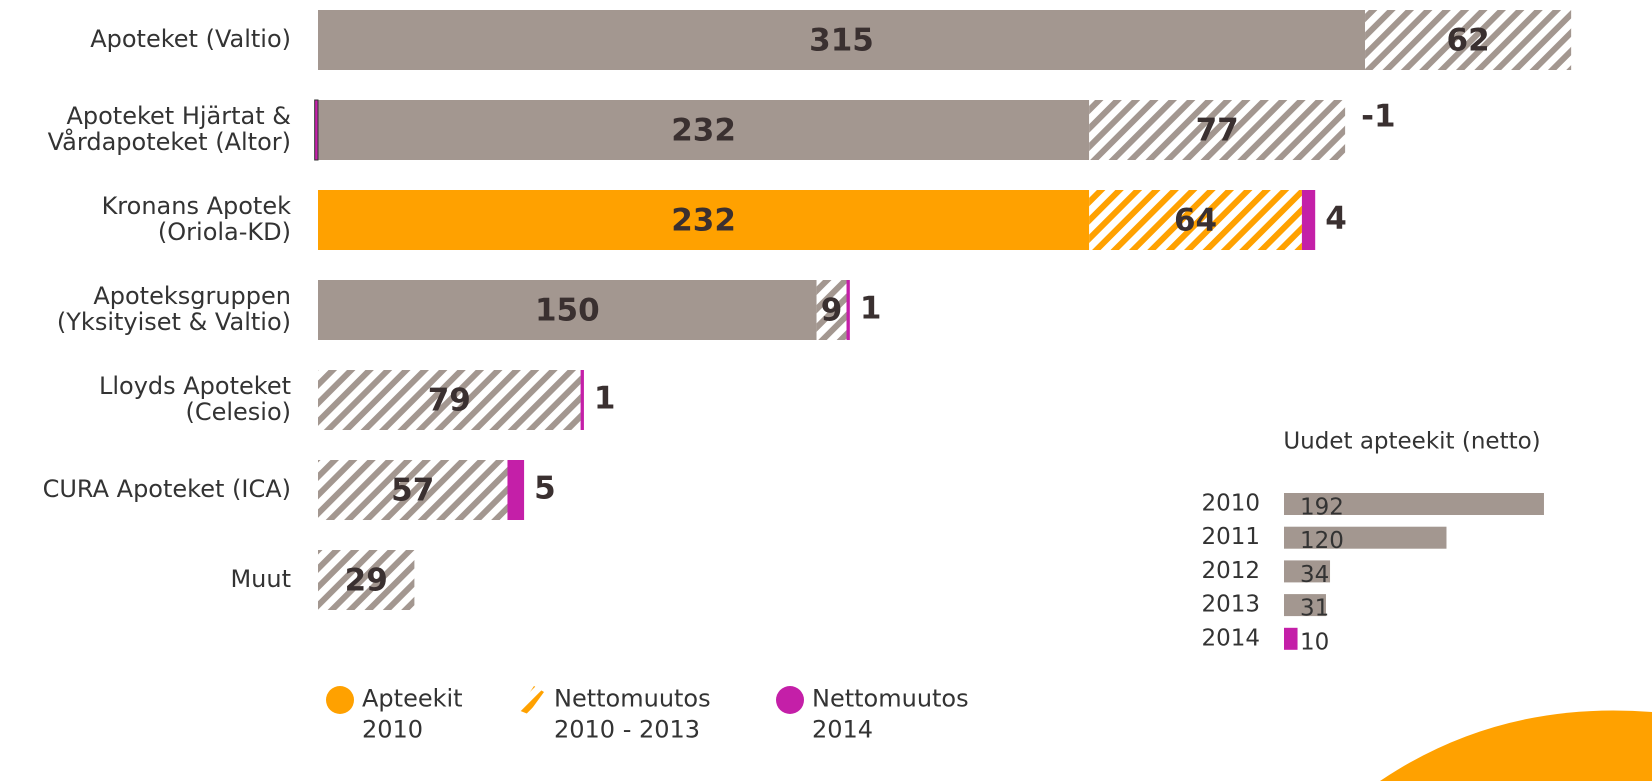 The height and width of the screenshot is (781, 1652). Describe the element at coordinates (1322, 508) in the screenshot. I see `inset-value: 192` at that location.